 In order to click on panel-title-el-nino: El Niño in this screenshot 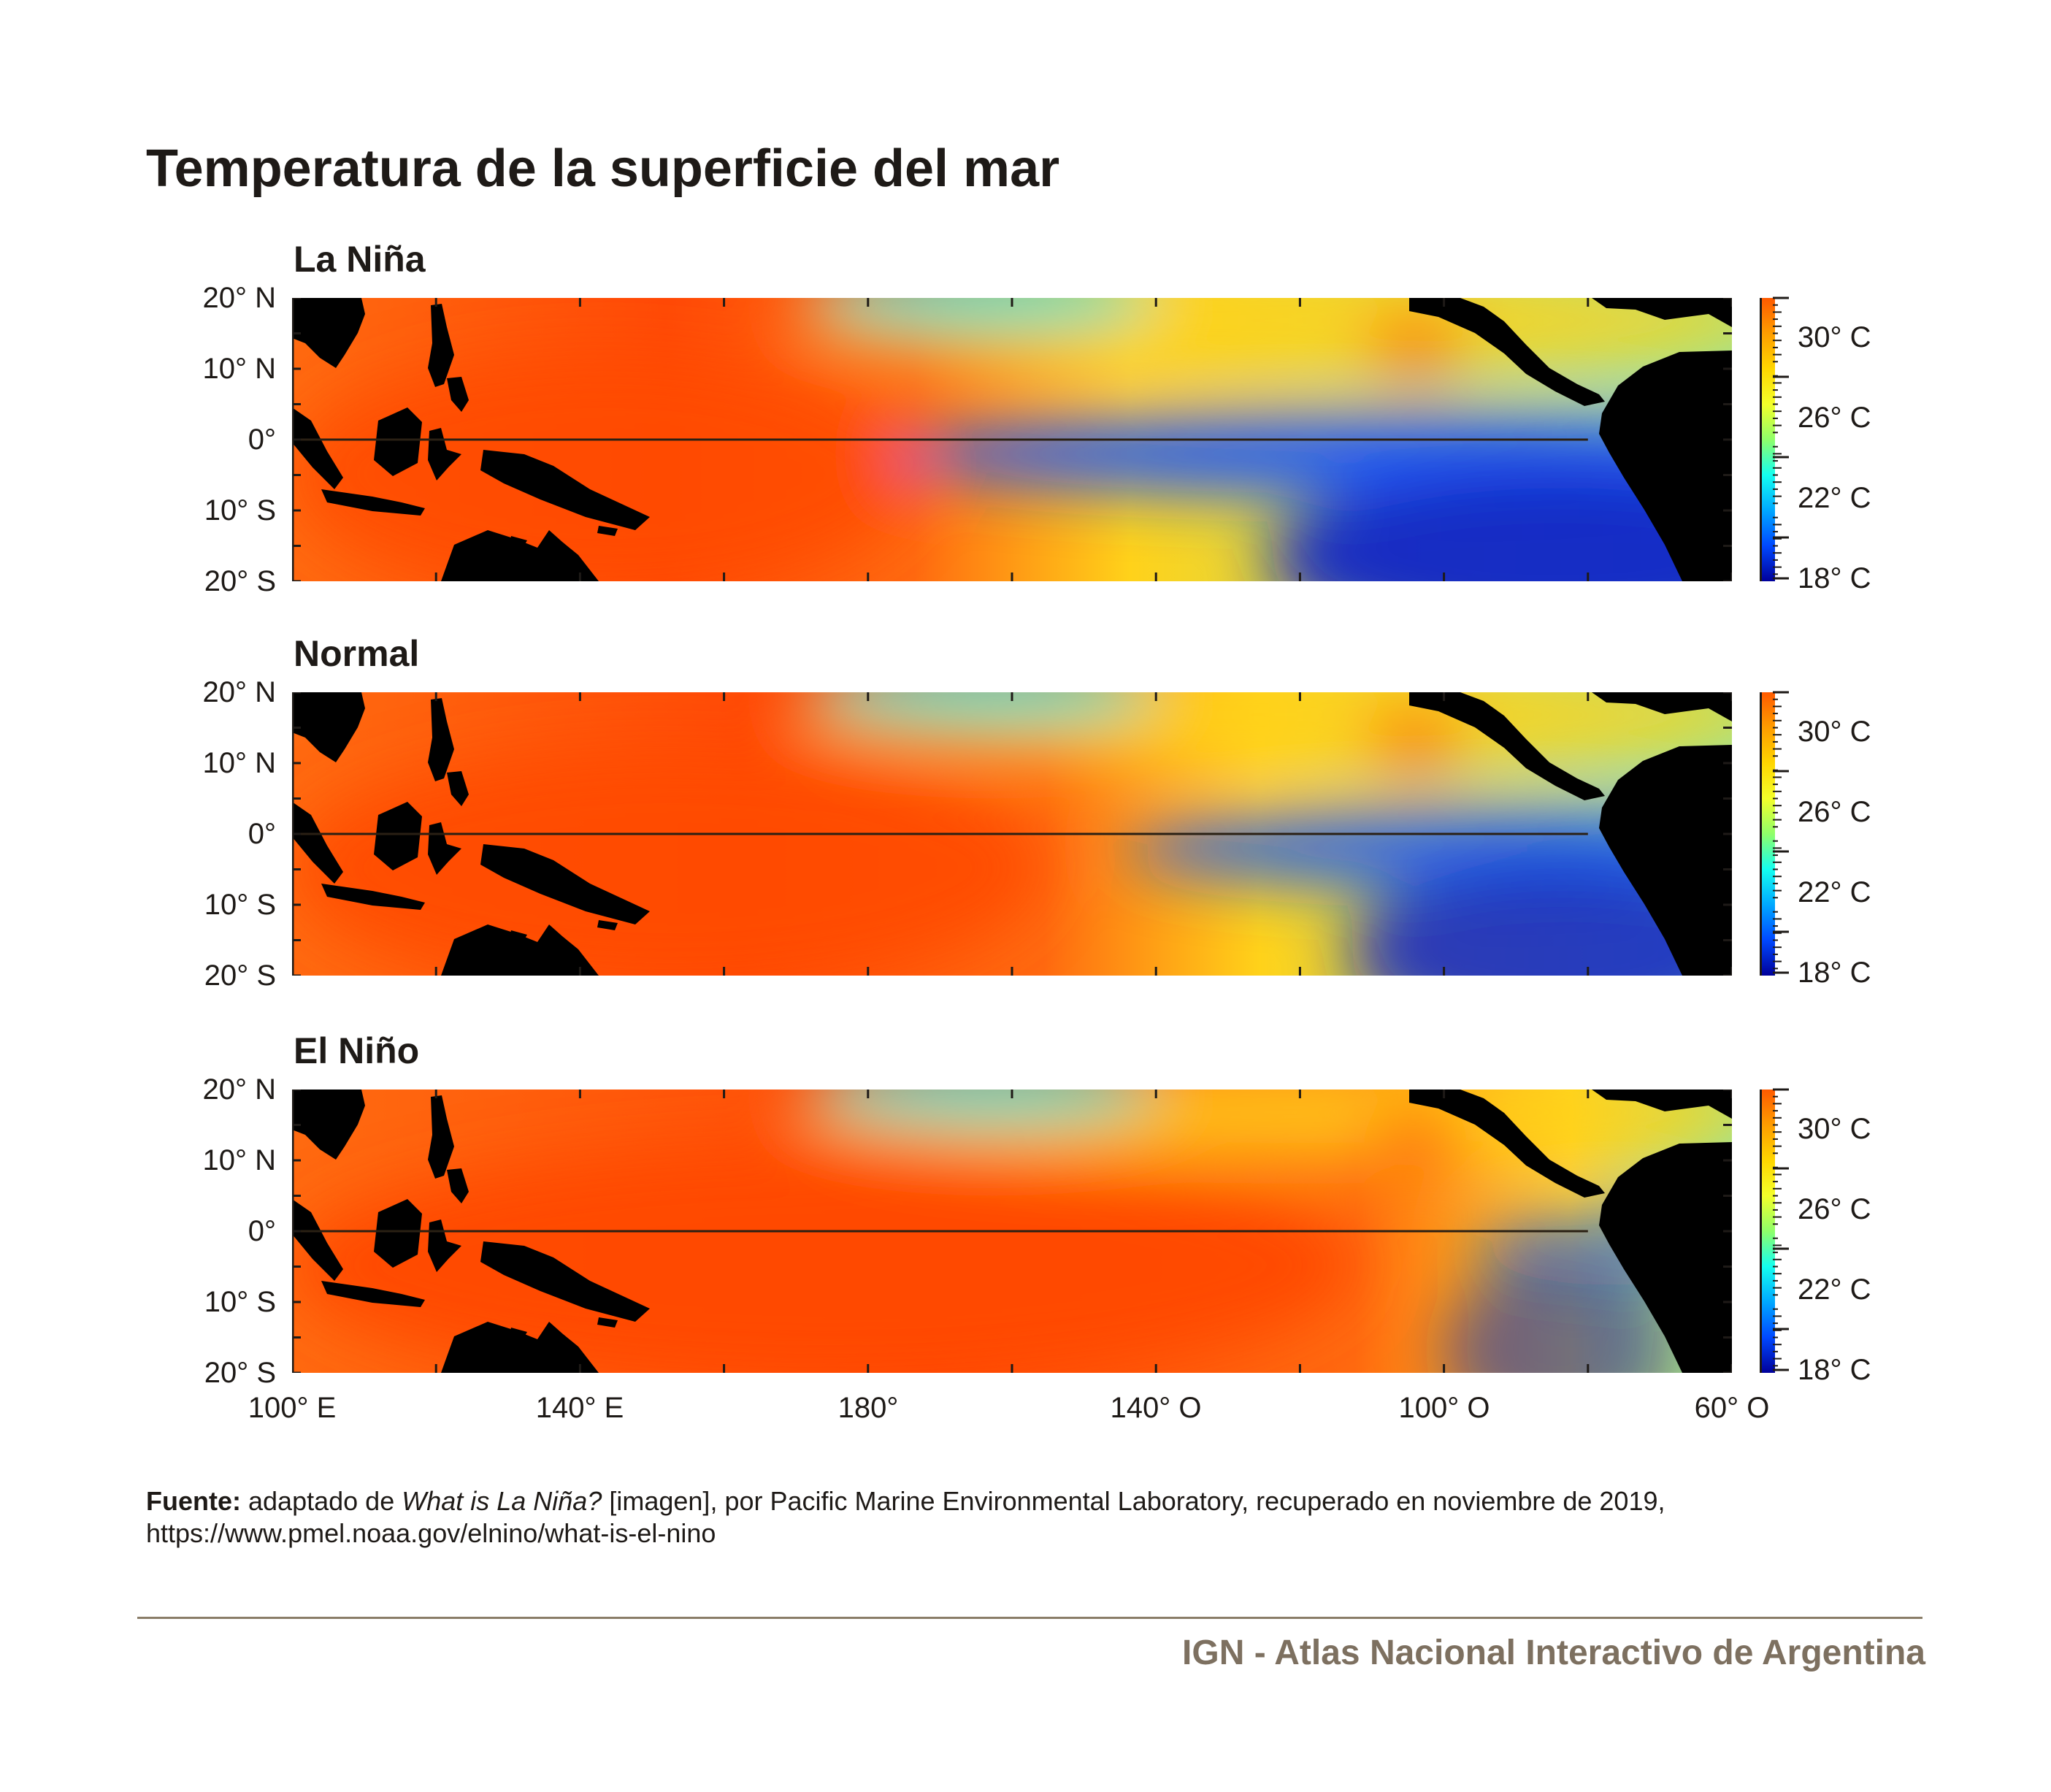, I will do `click(357, 1050)`.